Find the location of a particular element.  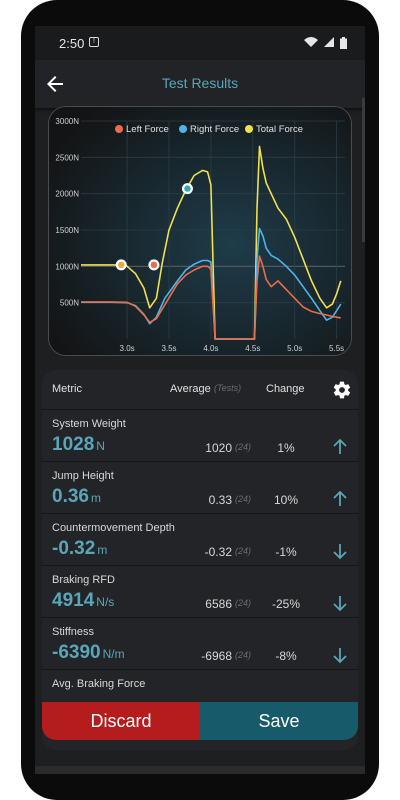

legend-label: Right Force is located at coordinates (214, 129).